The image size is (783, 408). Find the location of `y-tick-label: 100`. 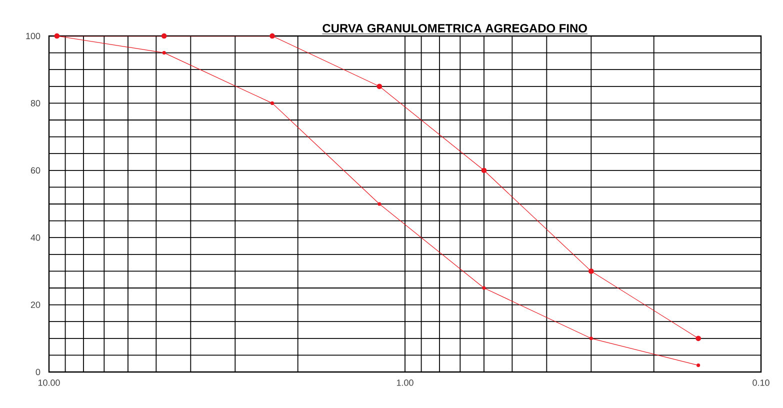

y-tick-label: 100 is located at coordinates (33, 36).